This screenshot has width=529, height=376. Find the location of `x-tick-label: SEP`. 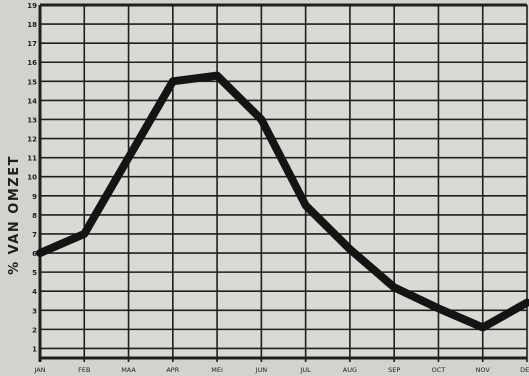

x-tick-label: SEP is located at coordinates (394, 370).